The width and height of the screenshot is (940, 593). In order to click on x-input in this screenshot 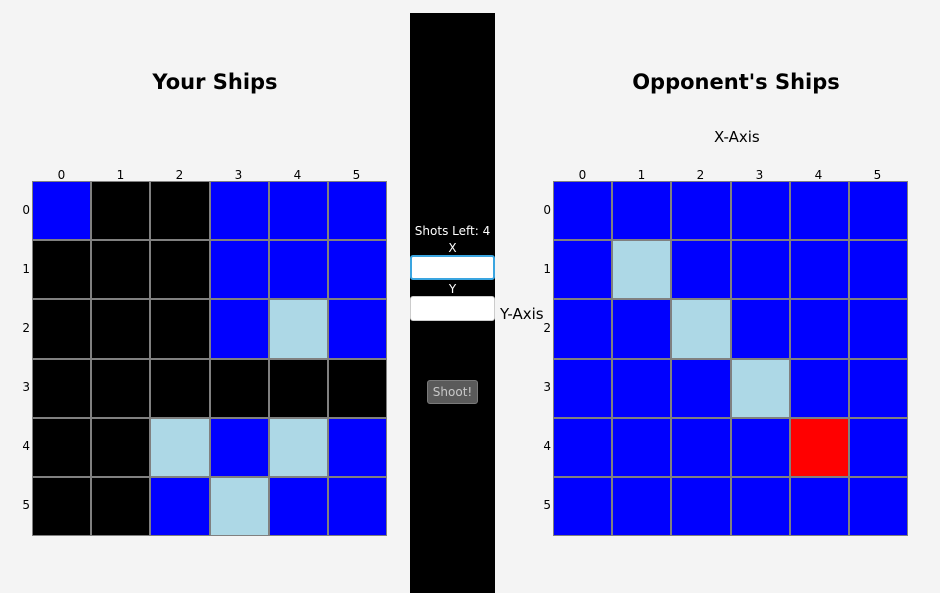, I will do `click(452, 267)`.